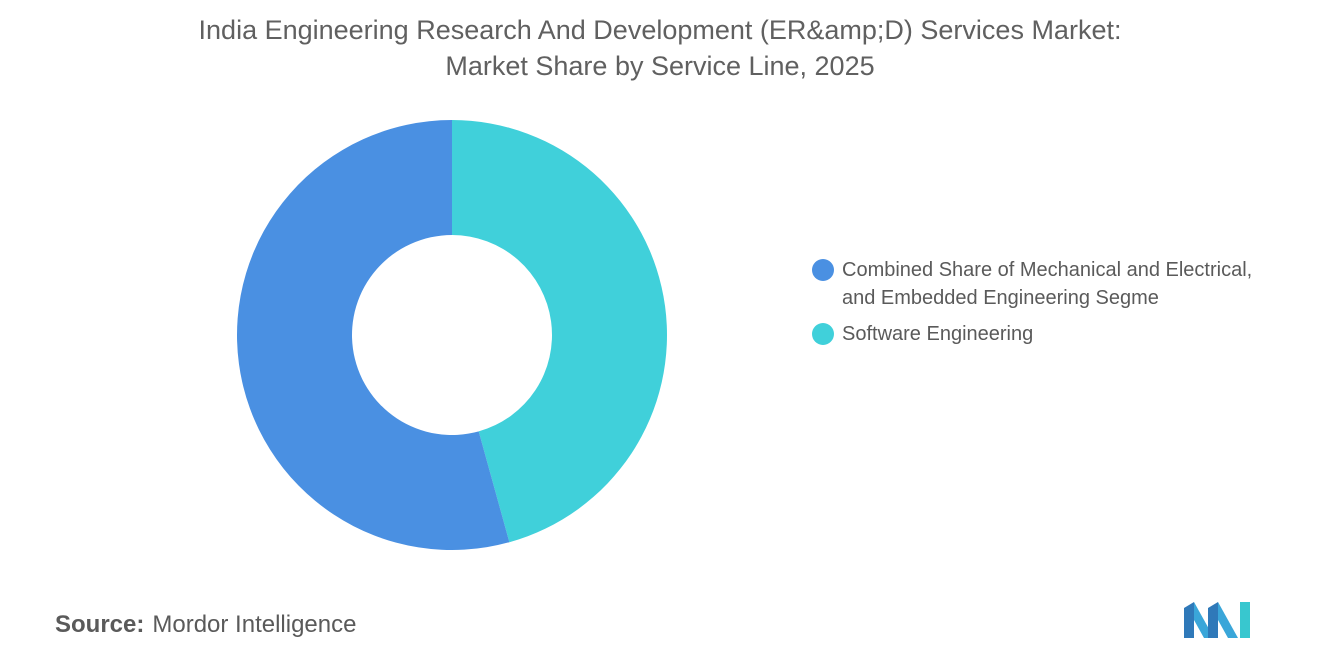 The width and height of the screenshot is (1320, 665). What do you see at coordinates (1217, 620) in the screenshot?
I see `mordor-intelligence-logo-icon` at bounding box center [1217, 620].